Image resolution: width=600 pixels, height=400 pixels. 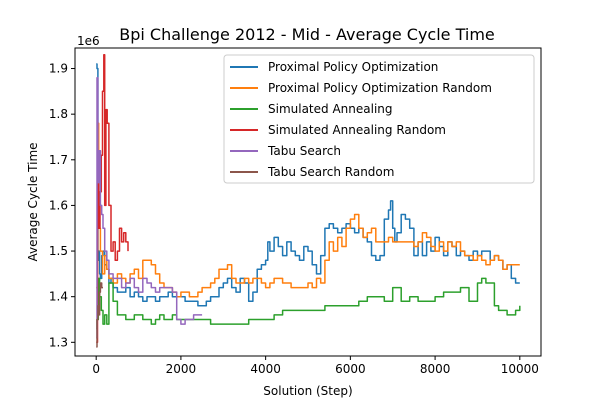 I want to click on legend-label-3: Simulated Annealing Random, so click(x=357, y=130).